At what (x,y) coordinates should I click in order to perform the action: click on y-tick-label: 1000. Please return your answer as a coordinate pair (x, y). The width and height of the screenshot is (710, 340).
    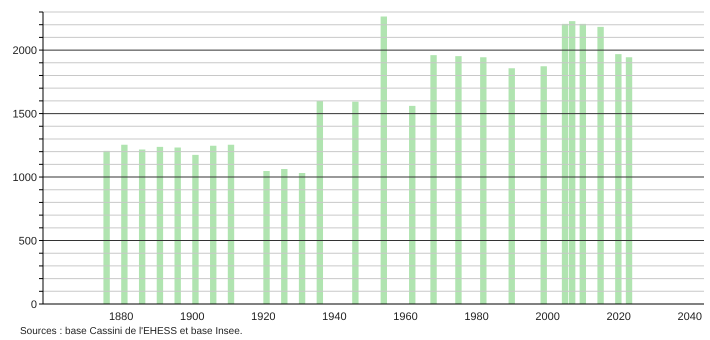
    Looking at the image, I should click on (24, 178).